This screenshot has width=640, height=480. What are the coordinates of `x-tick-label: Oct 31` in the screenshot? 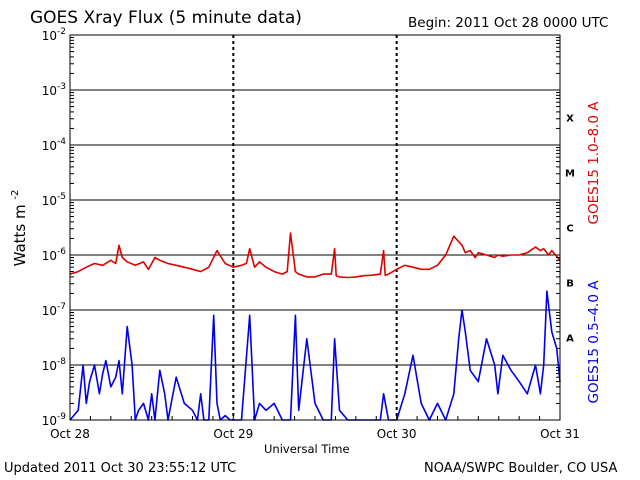 It's located at (560, 434).